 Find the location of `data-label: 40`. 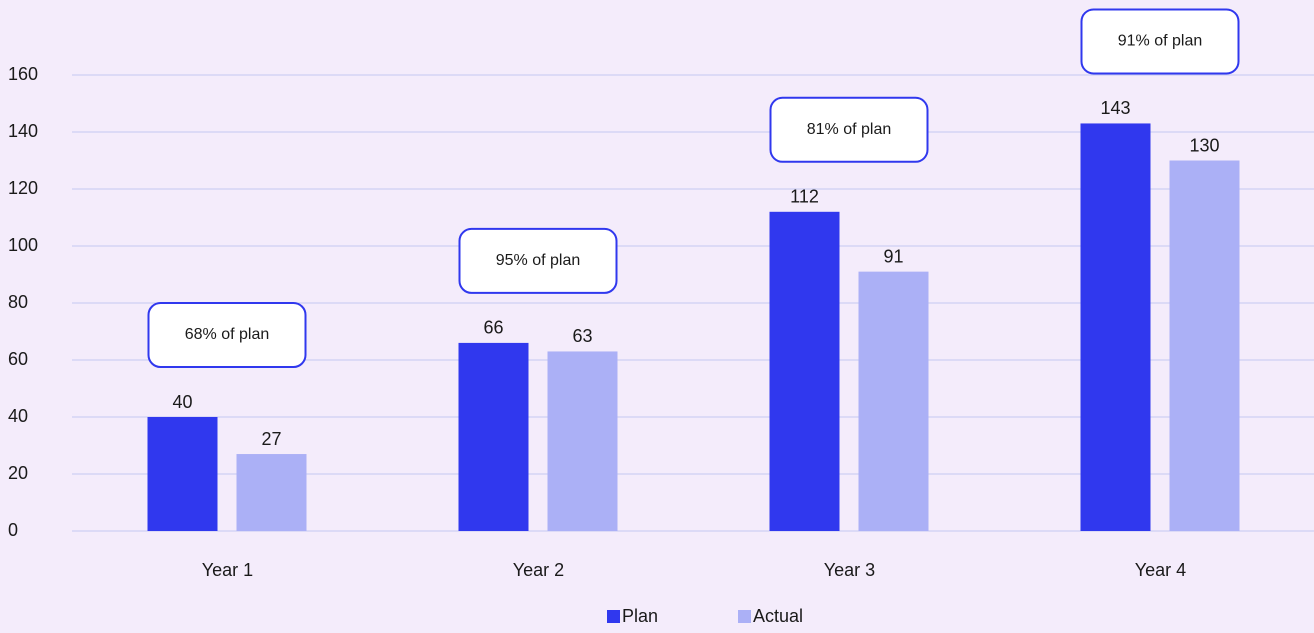

data-label: 40 is located at coordinates (182, 402).